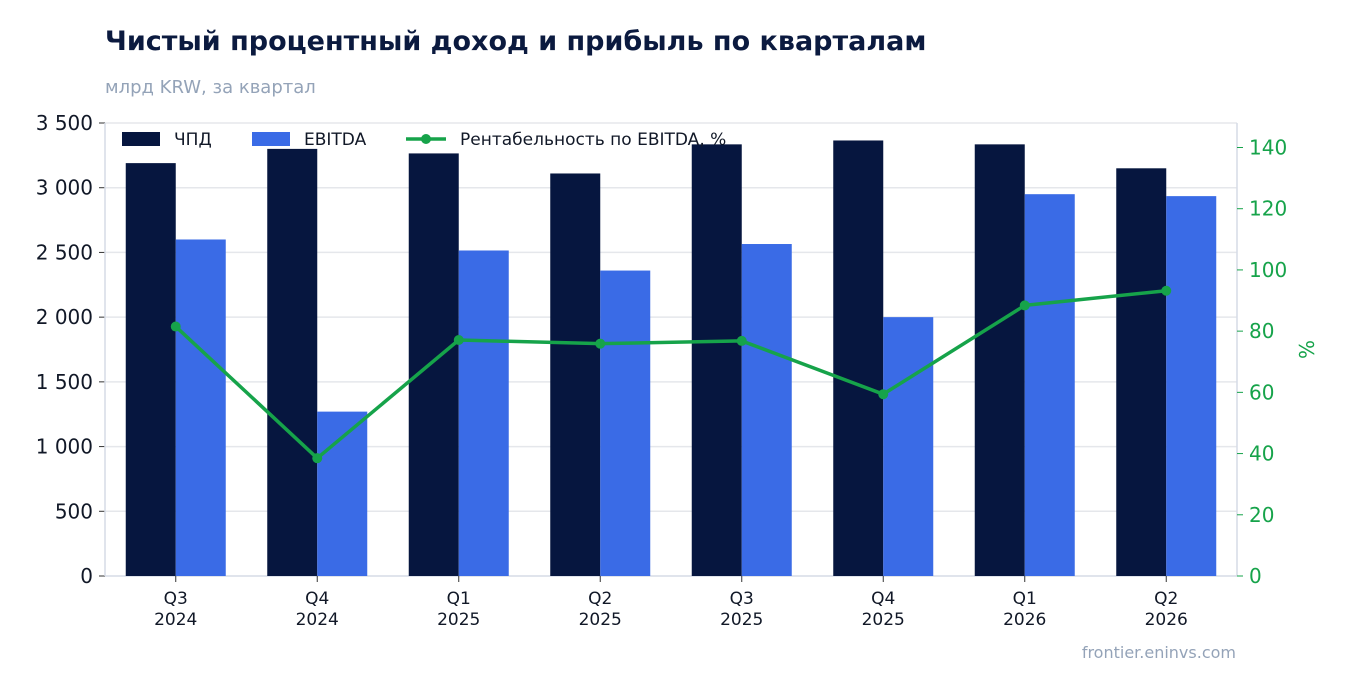 The image size is (1350, 693). I want to click on y-right-tick-label: 40, so click(1261, 454).